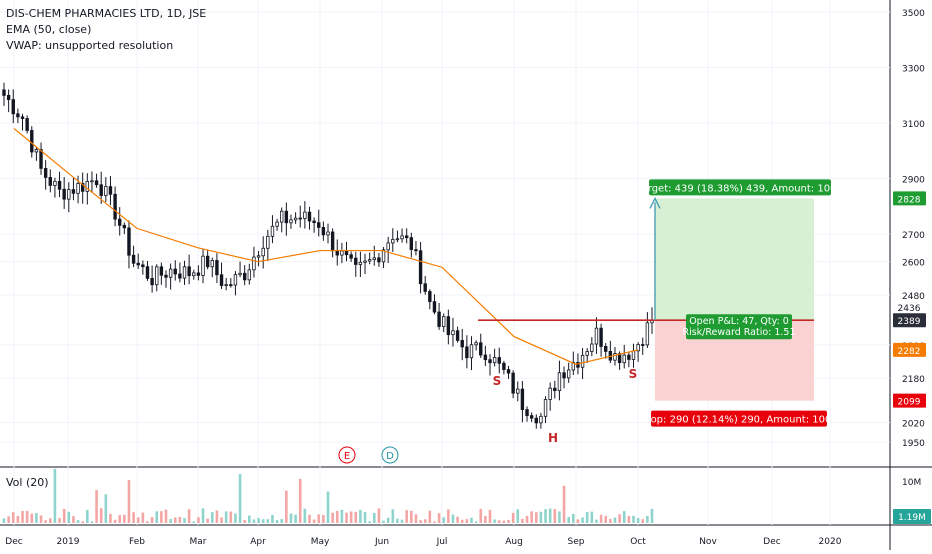  I want to click on vwap-legend: VWAP: unsupported resolution, so click(90, 45).